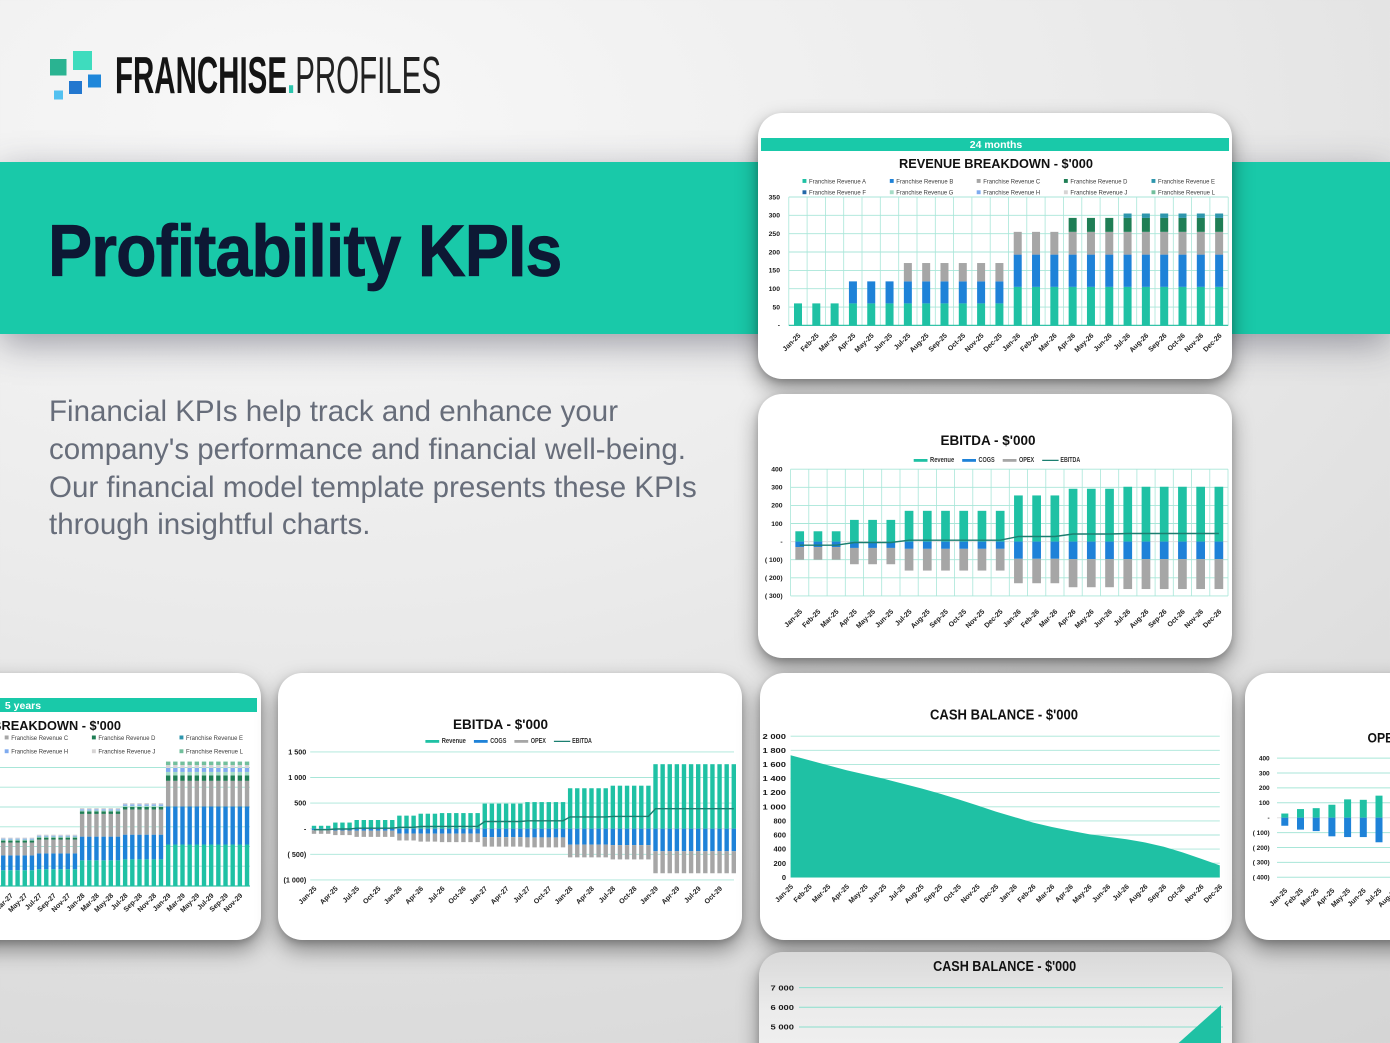 This screenshot has height=1043, width=1390. What do you see at coordinates (671, 895) in the screenshot?
I see `svg-text: Apr-29` at bounding box center [671, 895].